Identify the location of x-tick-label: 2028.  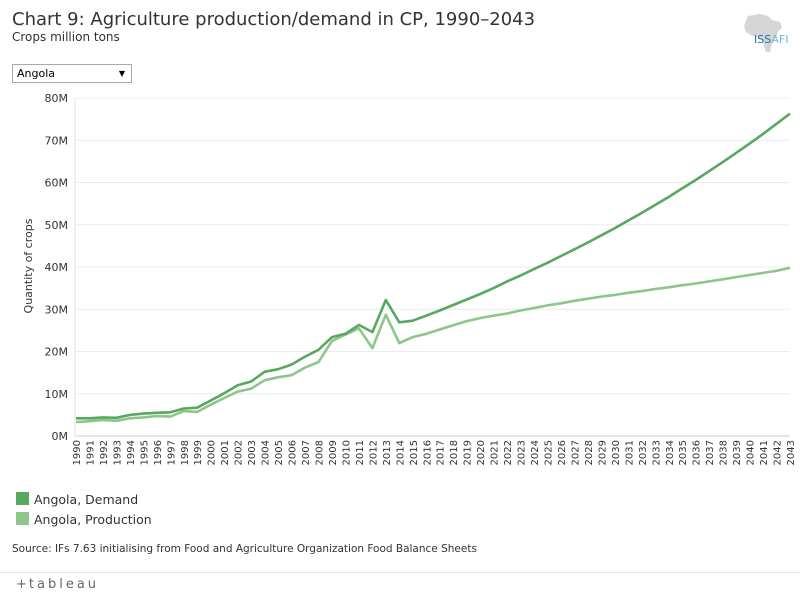
(589, 452).